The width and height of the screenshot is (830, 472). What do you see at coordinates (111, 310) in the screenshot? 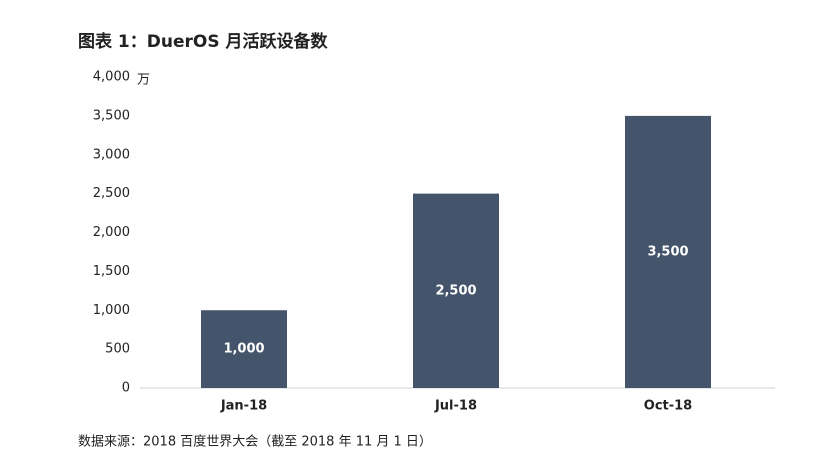
I see `y-tick-label: 1,000` at bounding box center [111, 310].